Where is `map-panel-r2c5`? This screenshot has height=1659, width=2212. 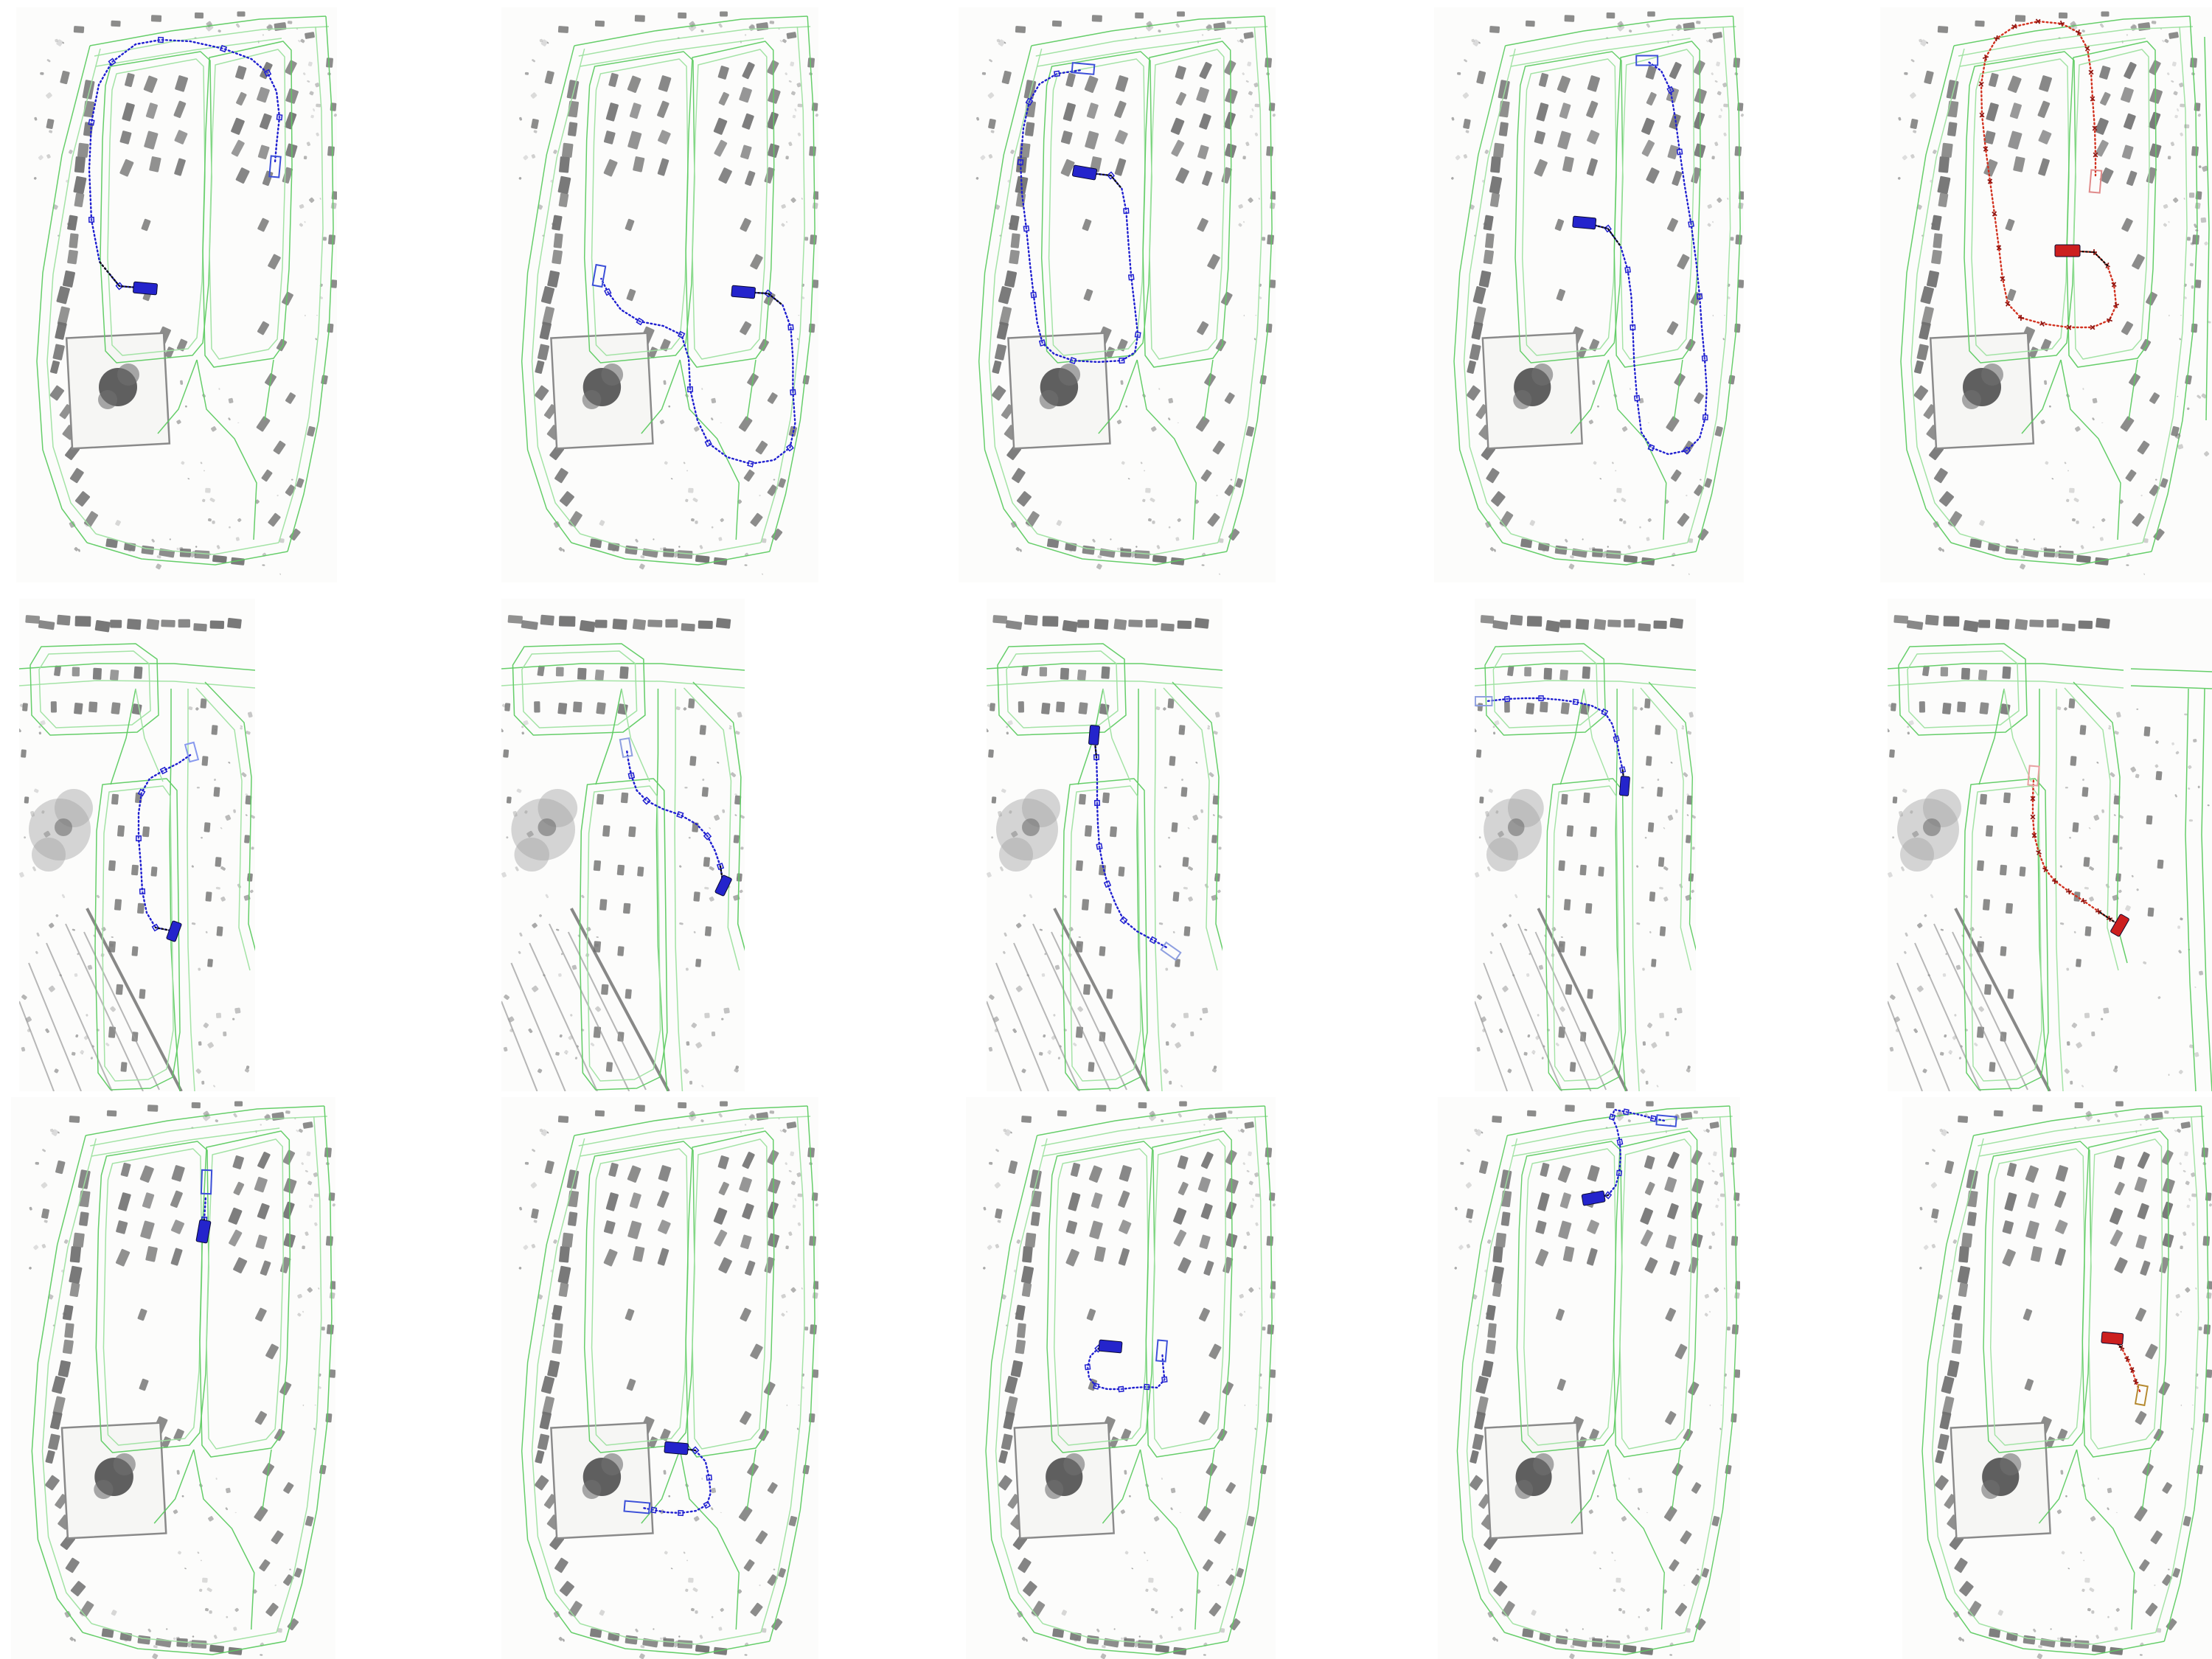
map-panel-r2c5 is located at coordinates (2050, 845).